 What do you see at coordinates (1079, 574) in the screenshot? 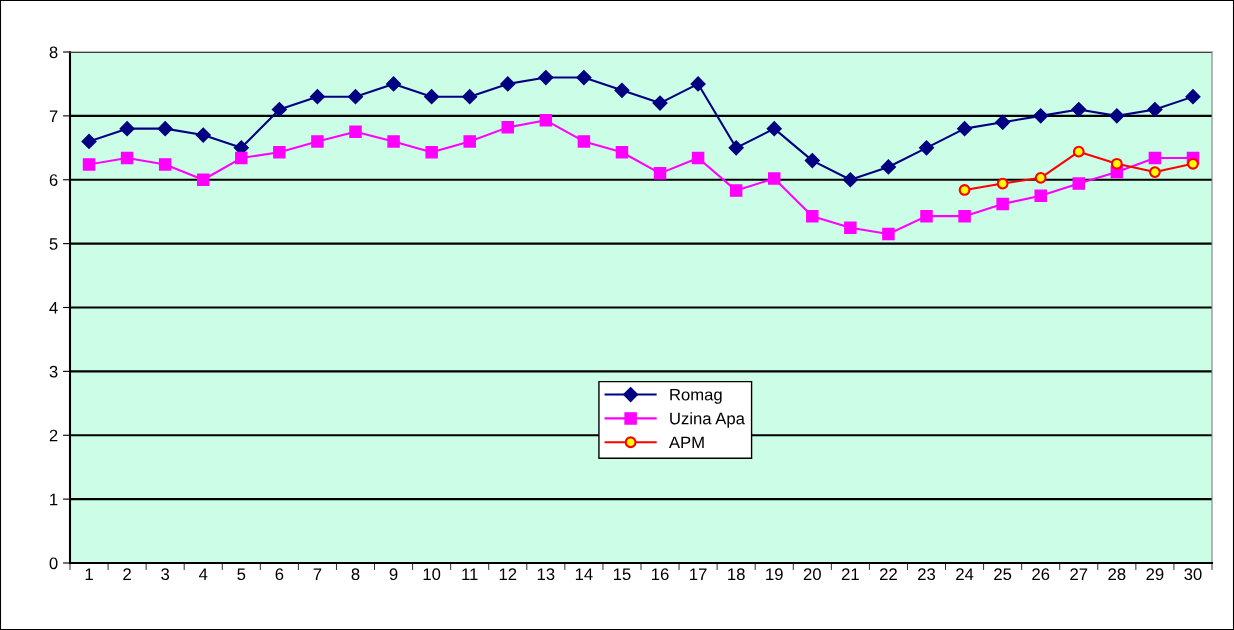
I see `x-tick-label: 27` at bounding box center [1079, 574].